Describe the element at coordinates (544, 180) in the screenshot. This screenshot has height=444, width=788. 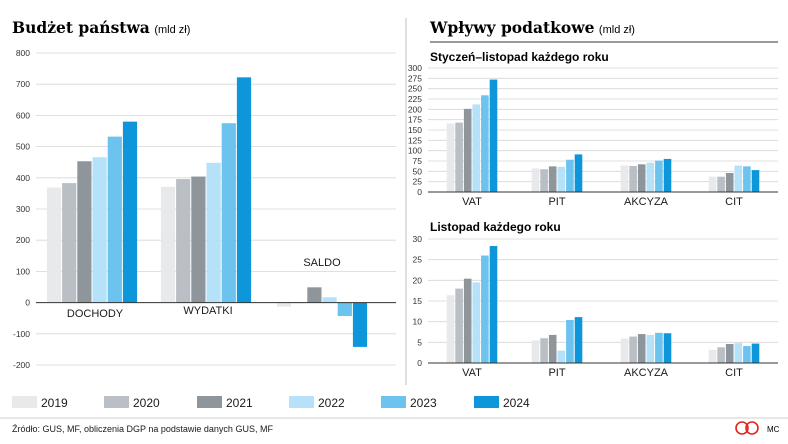
I see `tax-jan-nov-bar-pit-2020` at that location.